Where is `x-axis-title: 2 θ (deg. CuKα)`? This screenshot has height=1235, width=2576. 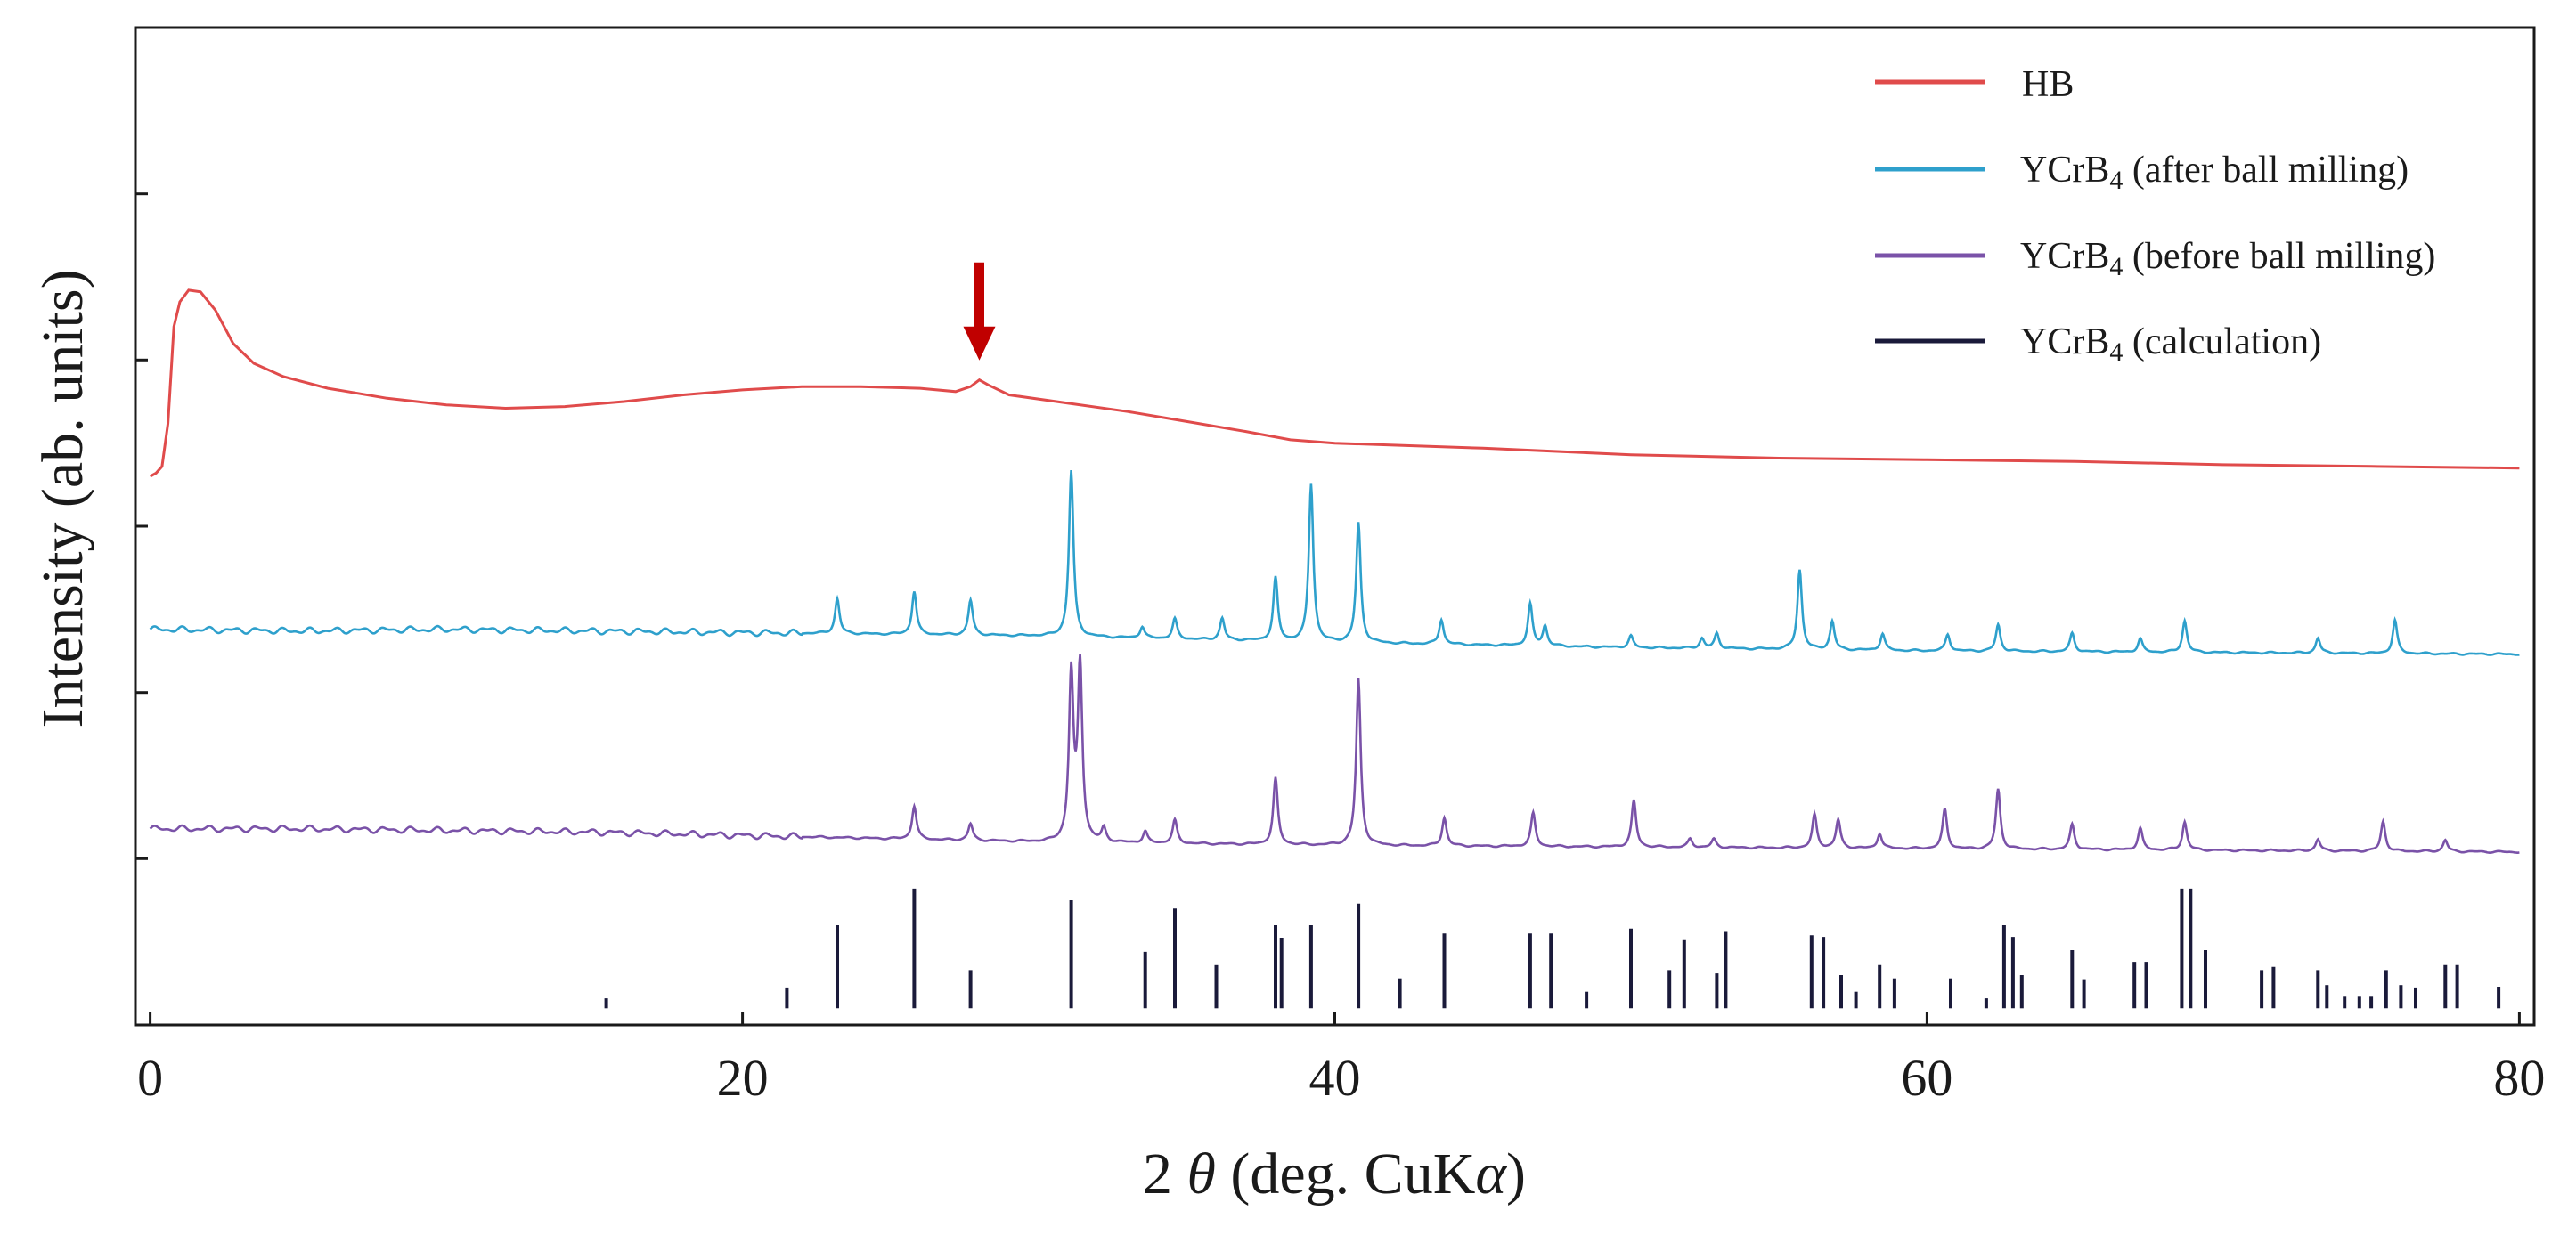
x-axis-title: 2 θ (deg. CuKα) is located at coordinates (1335, 1174).